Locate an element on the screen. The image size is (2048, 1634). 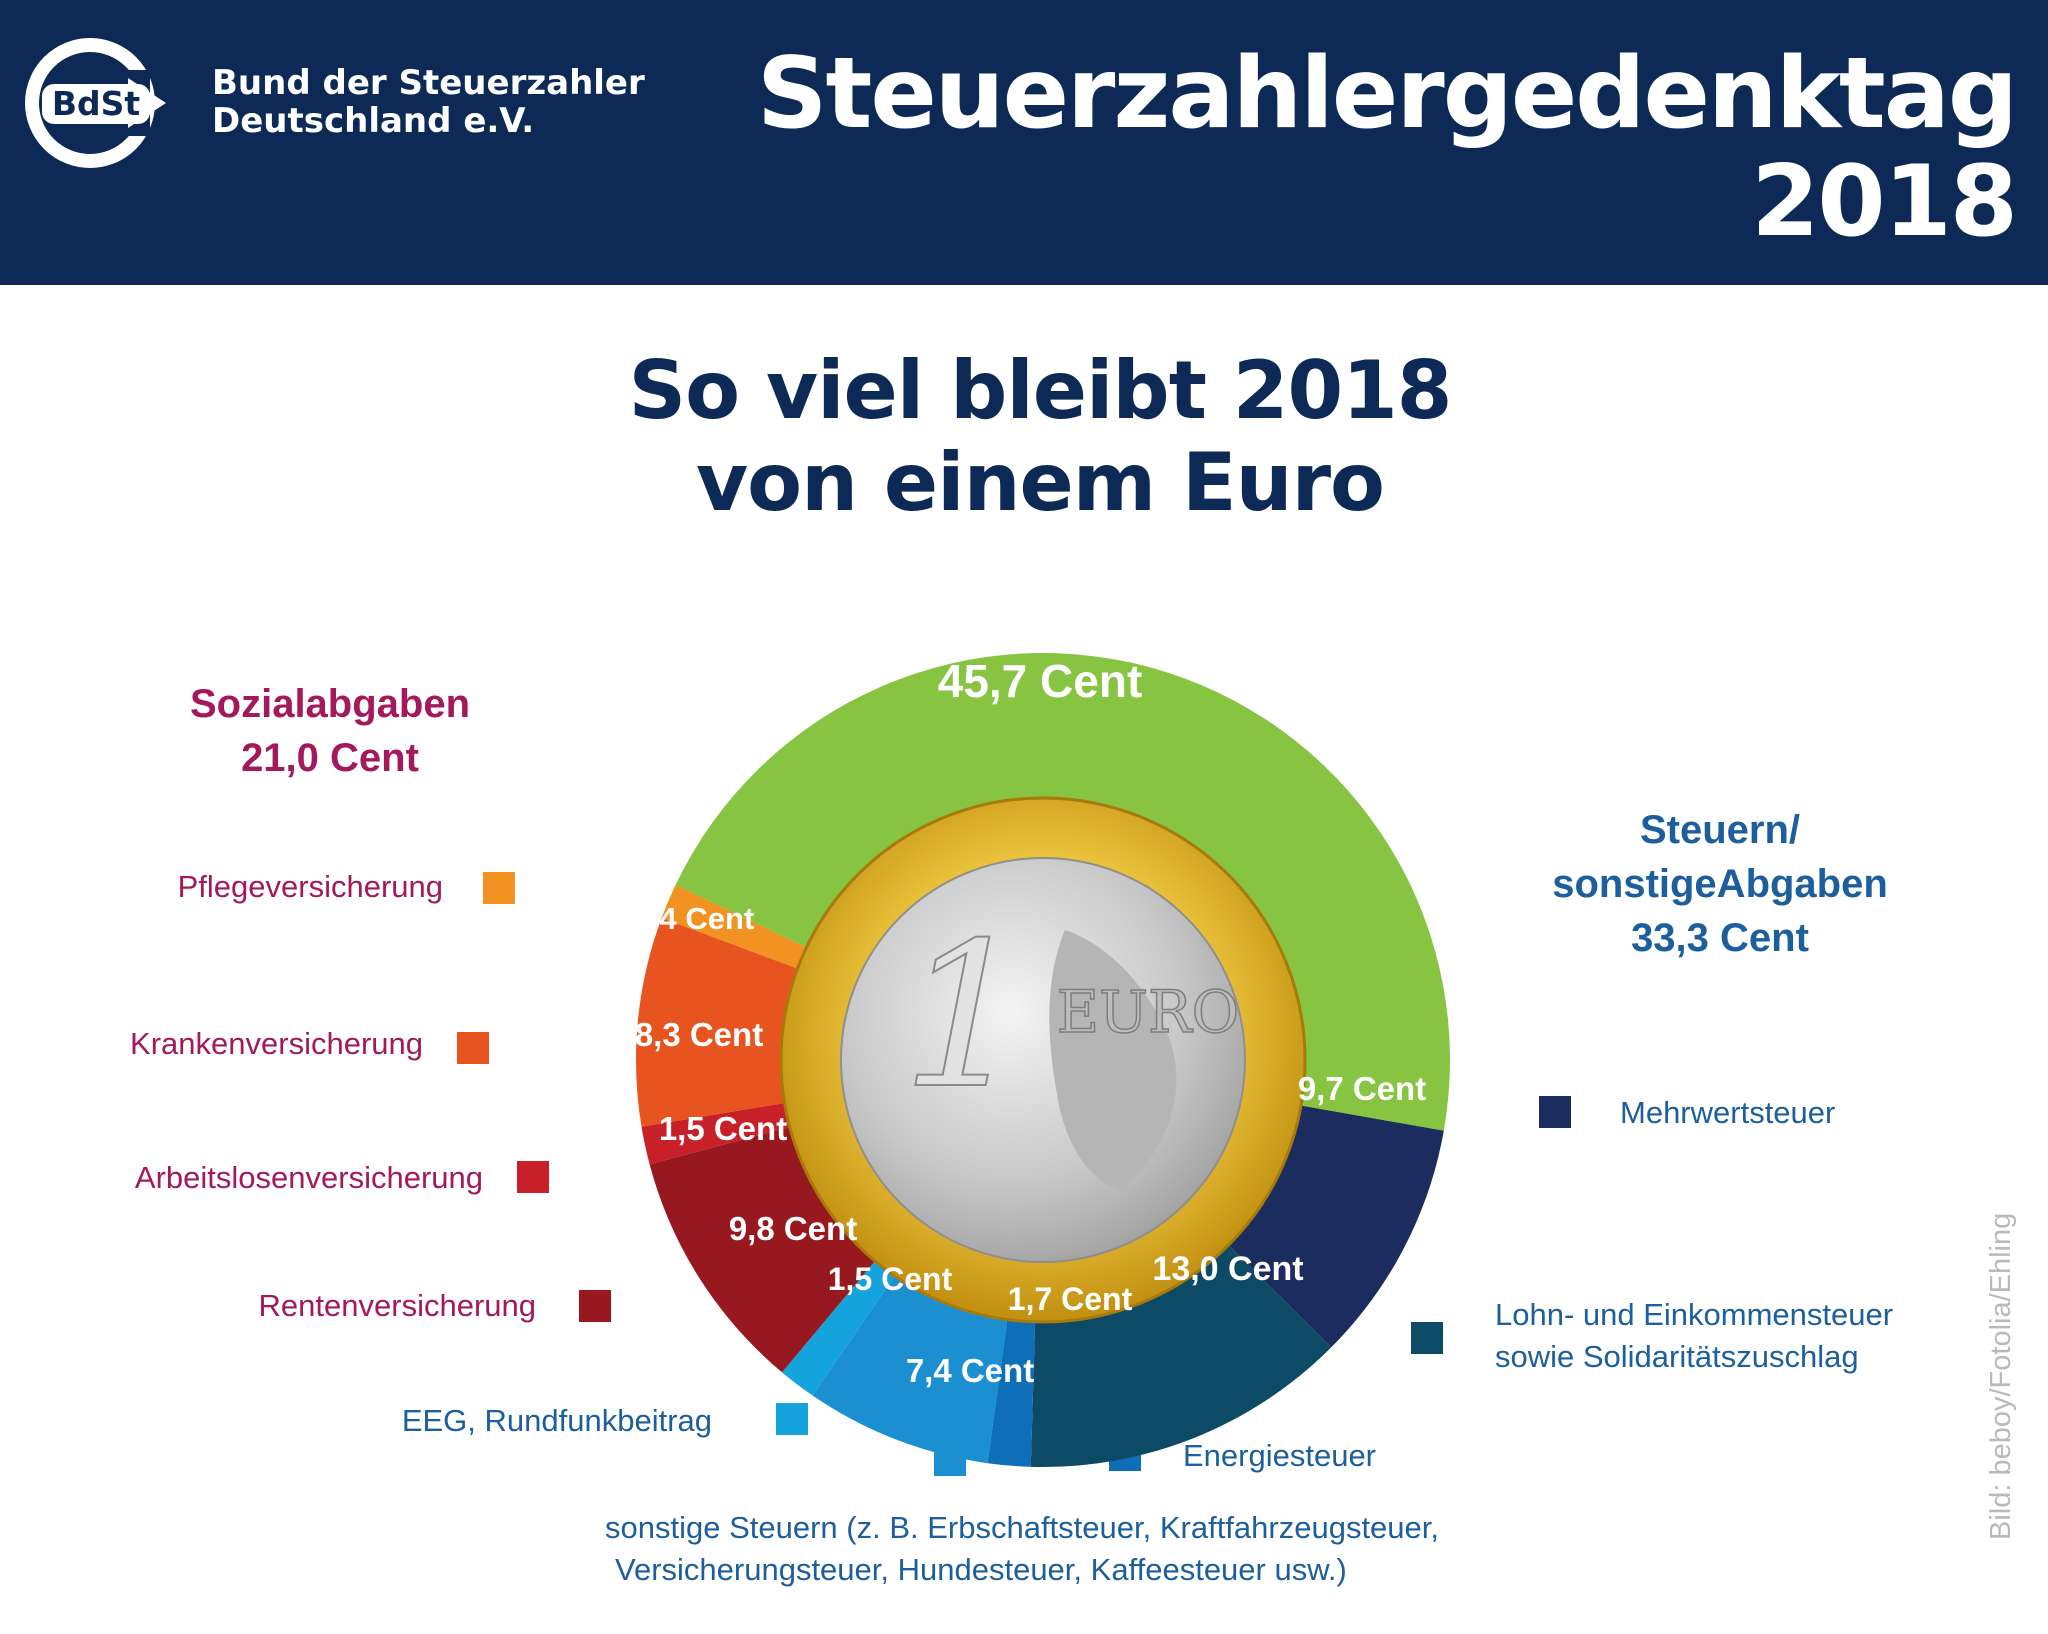
legend-label-arbeitslosen: Arbeitslosenversicherung is located at coordinates (308, 1177).